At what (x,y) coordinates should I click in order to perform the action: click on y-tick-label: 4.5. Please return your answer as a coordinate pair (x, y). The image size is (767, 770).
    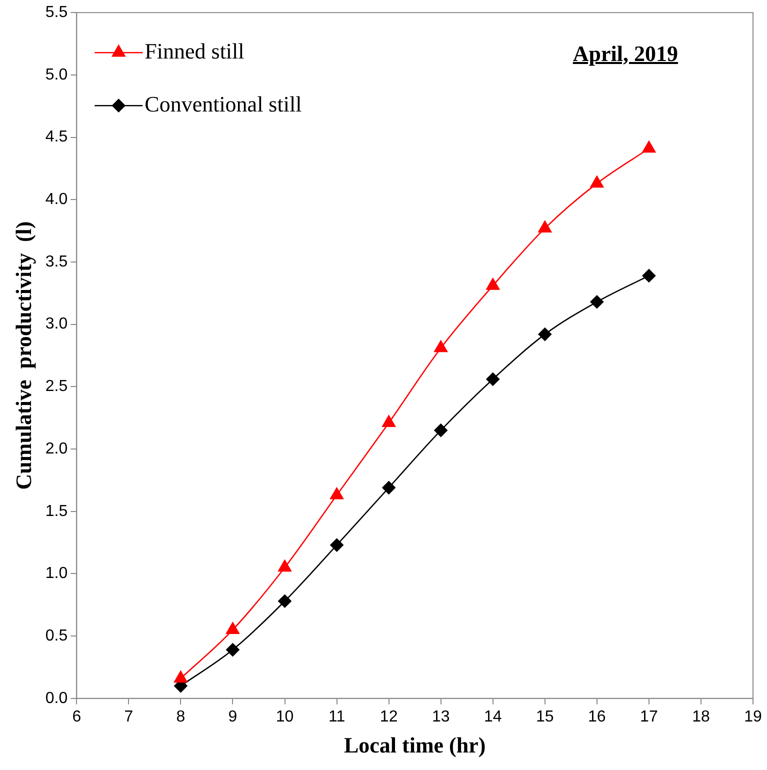
    Looking at the image, I should click on (56, 137).